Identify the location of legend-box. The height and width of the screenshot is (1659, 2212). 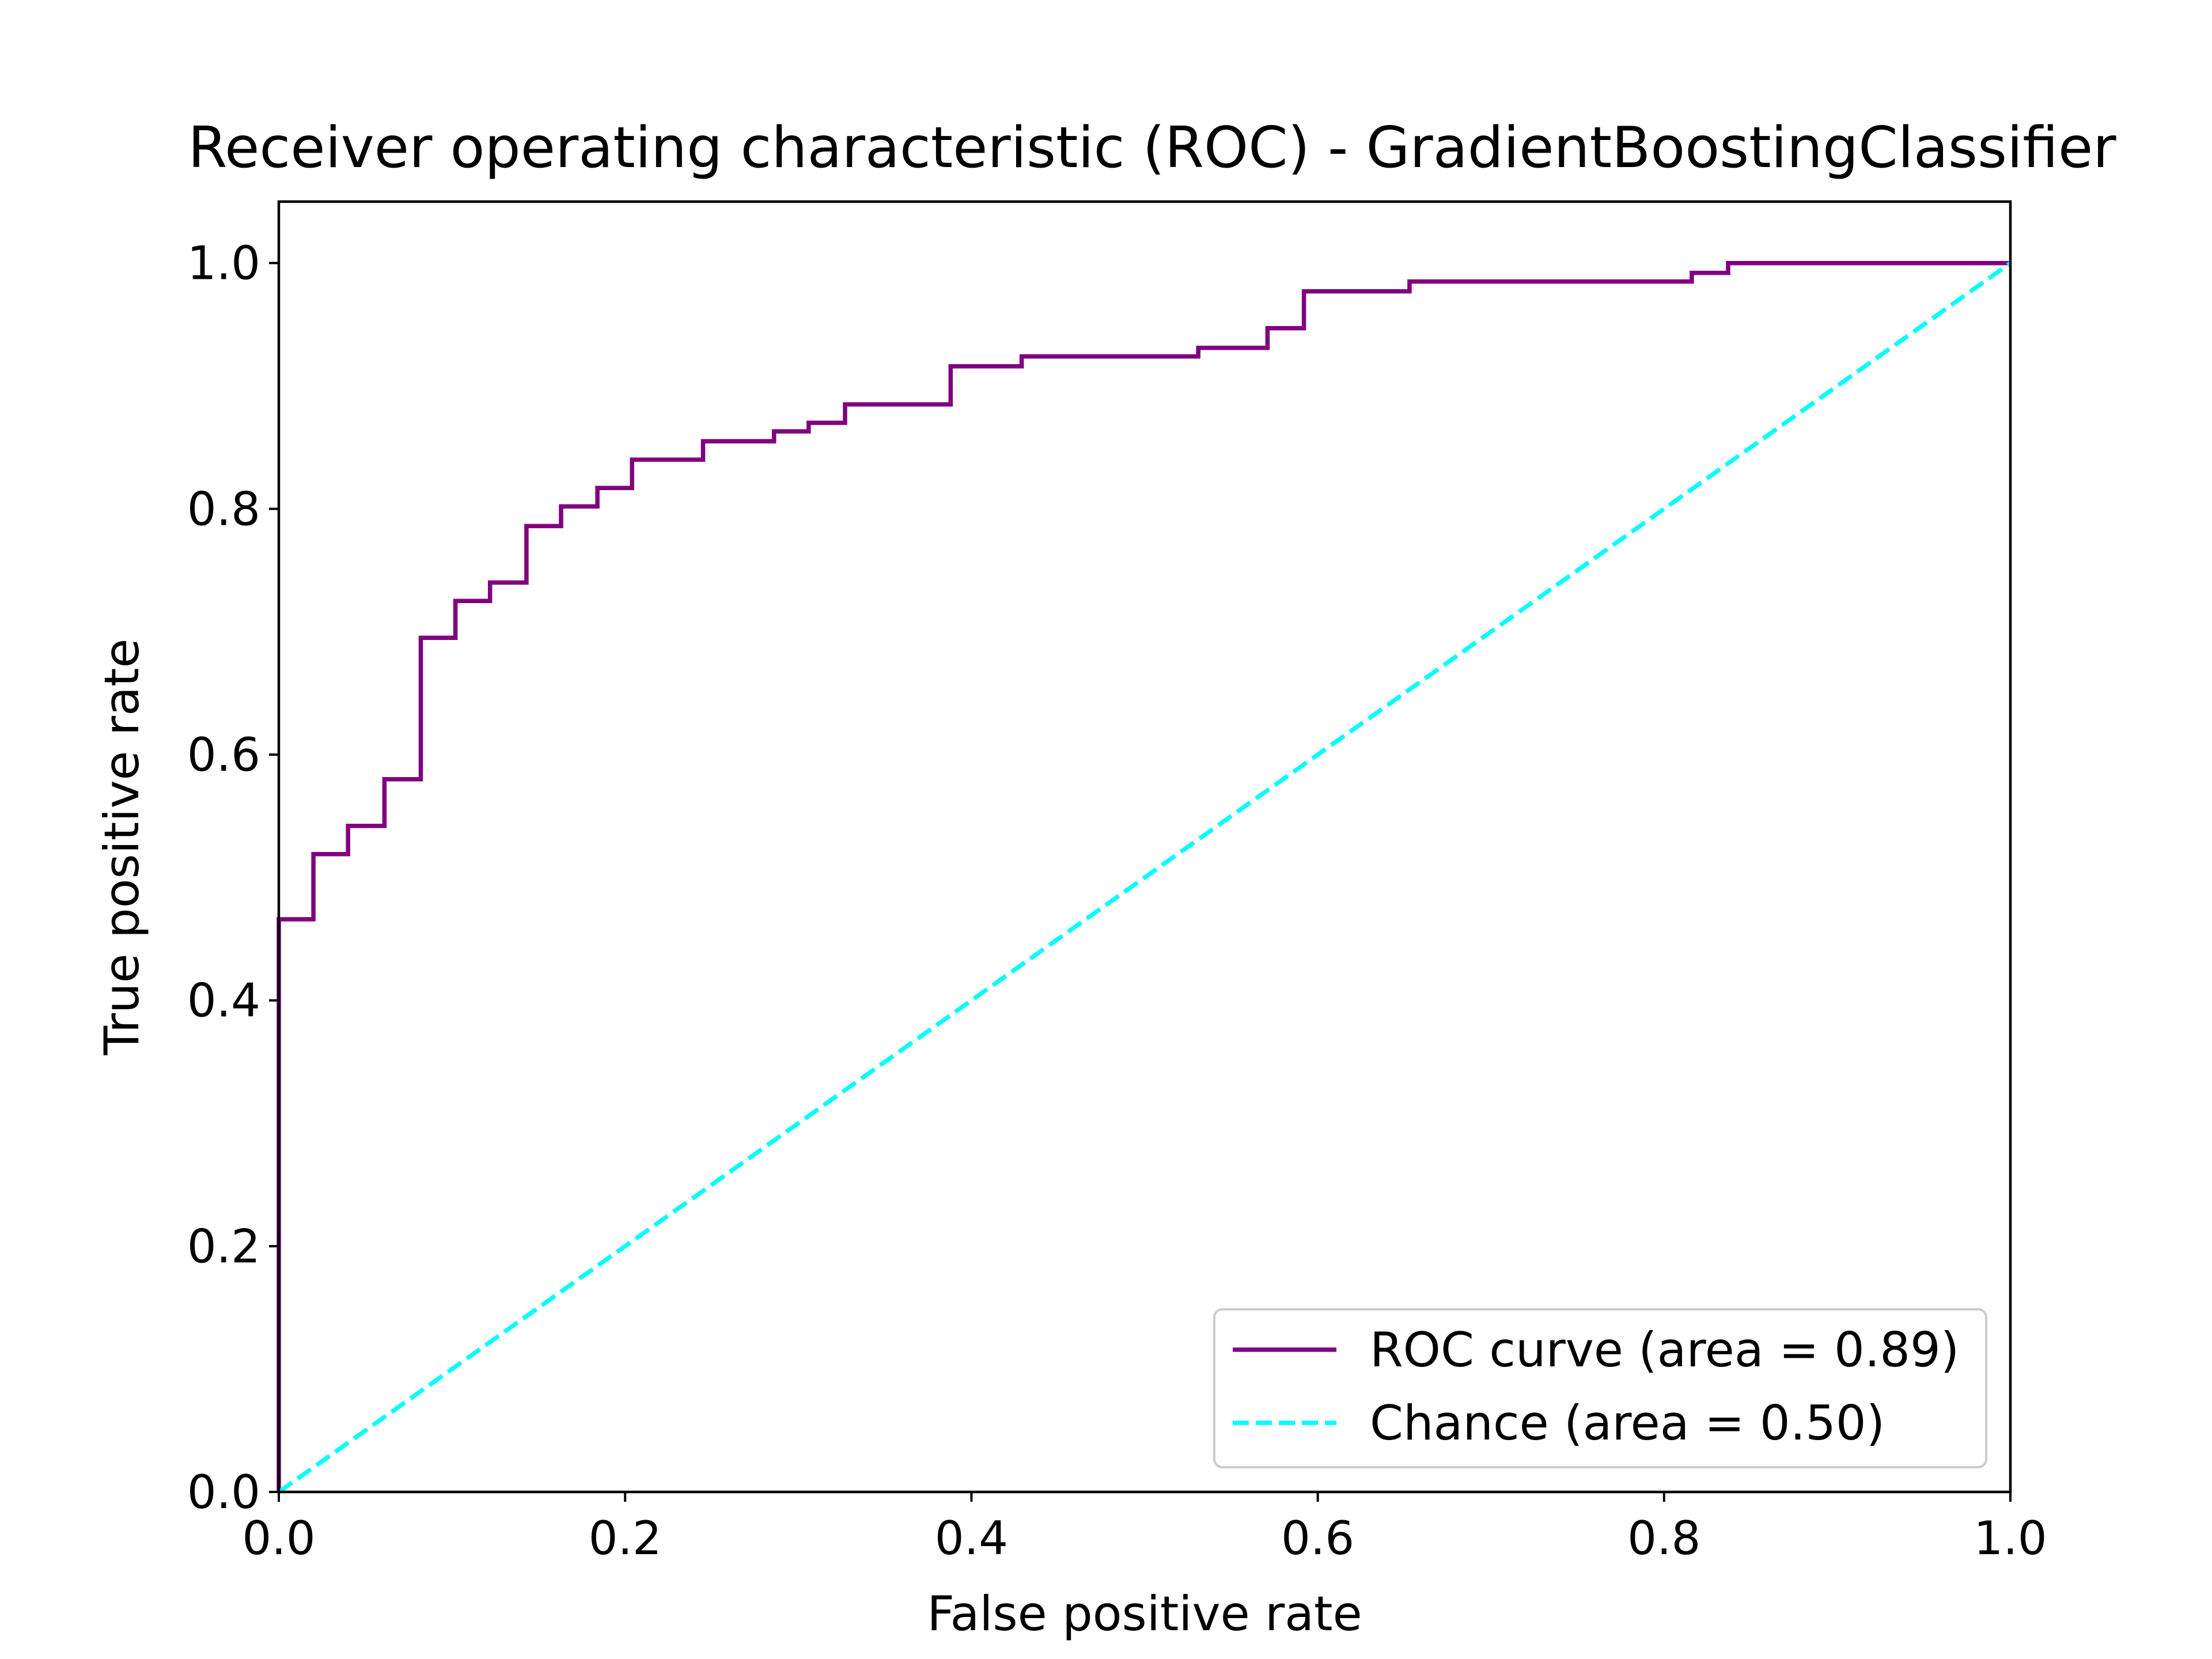
(1600, 1388).